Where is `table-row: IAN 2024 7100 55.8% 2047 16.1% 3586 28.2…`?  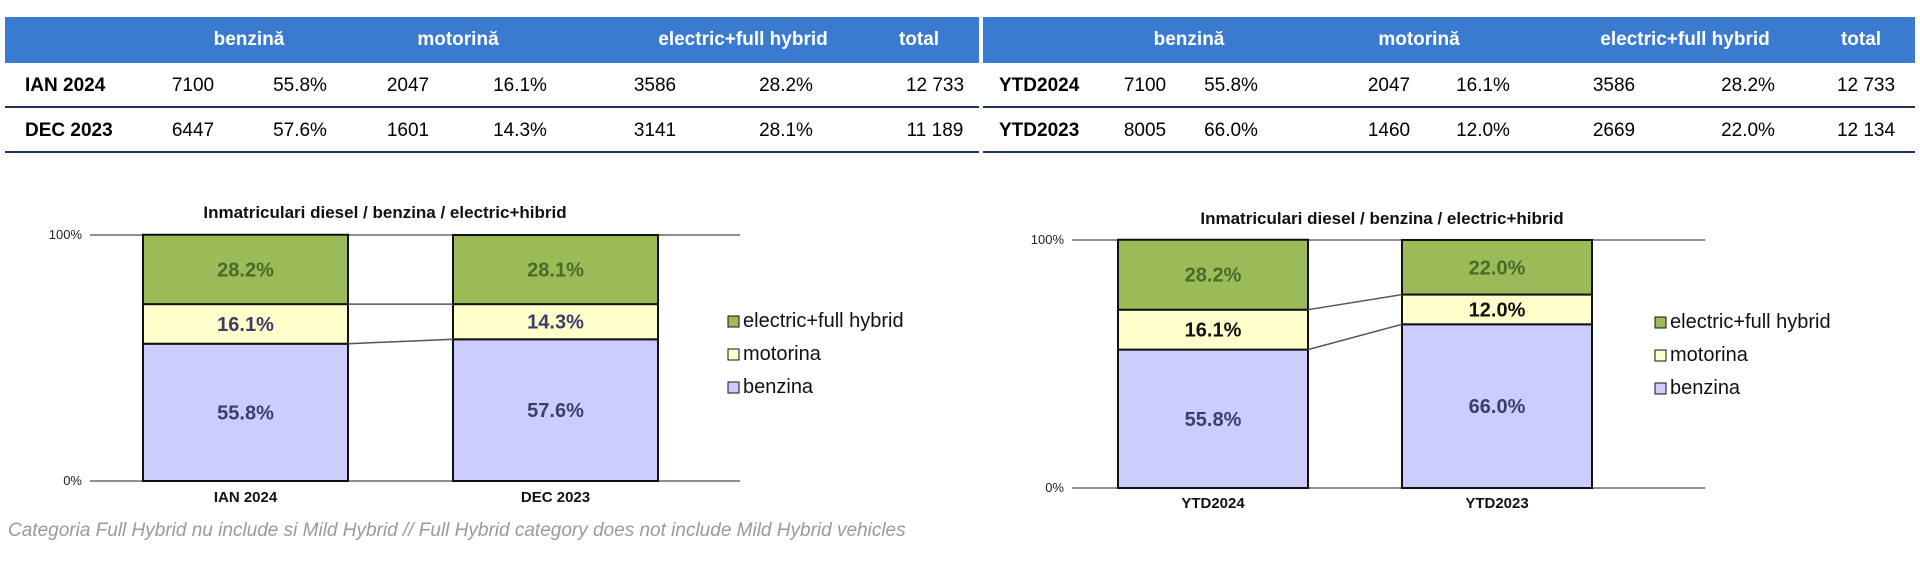 table-row: IAN 2024 7100 55.8% 2047 16.1% 3586 28.2… is located at coordinates (492, 85).